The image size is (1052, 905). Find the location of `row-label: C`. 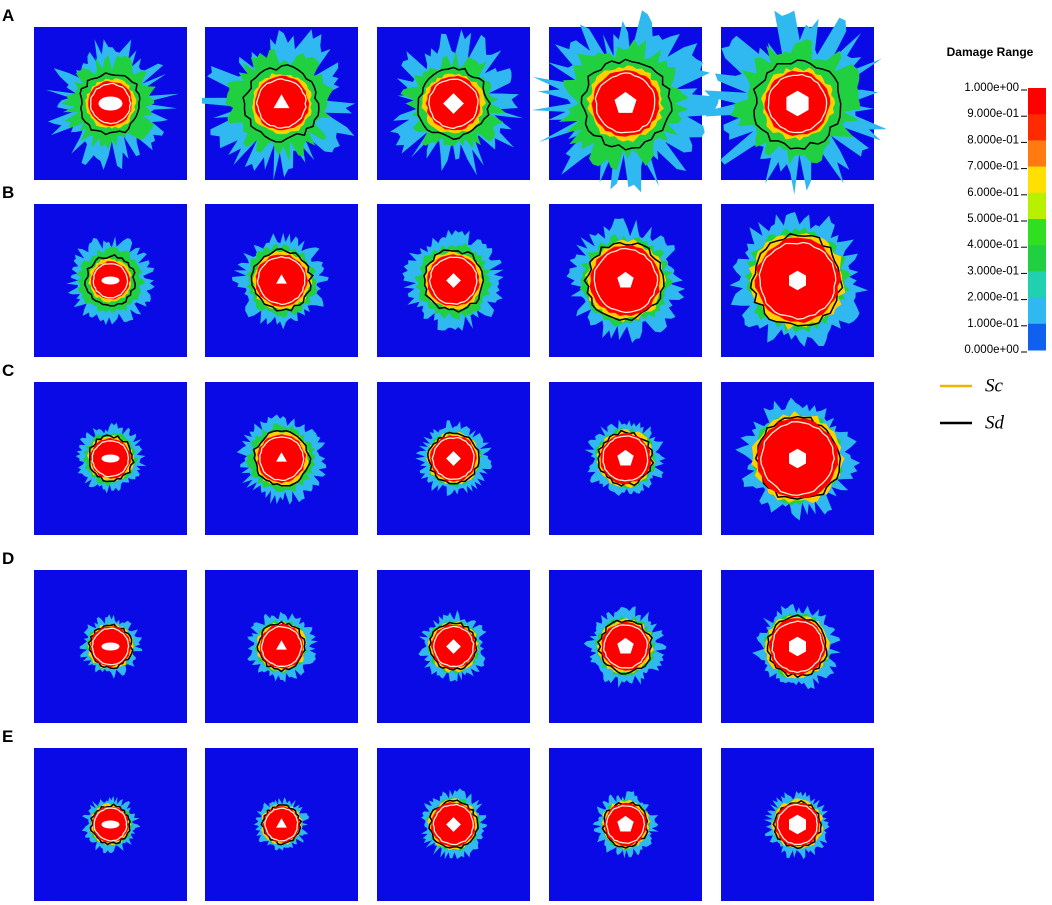

row-label: C is located at coordinates (8, 370).